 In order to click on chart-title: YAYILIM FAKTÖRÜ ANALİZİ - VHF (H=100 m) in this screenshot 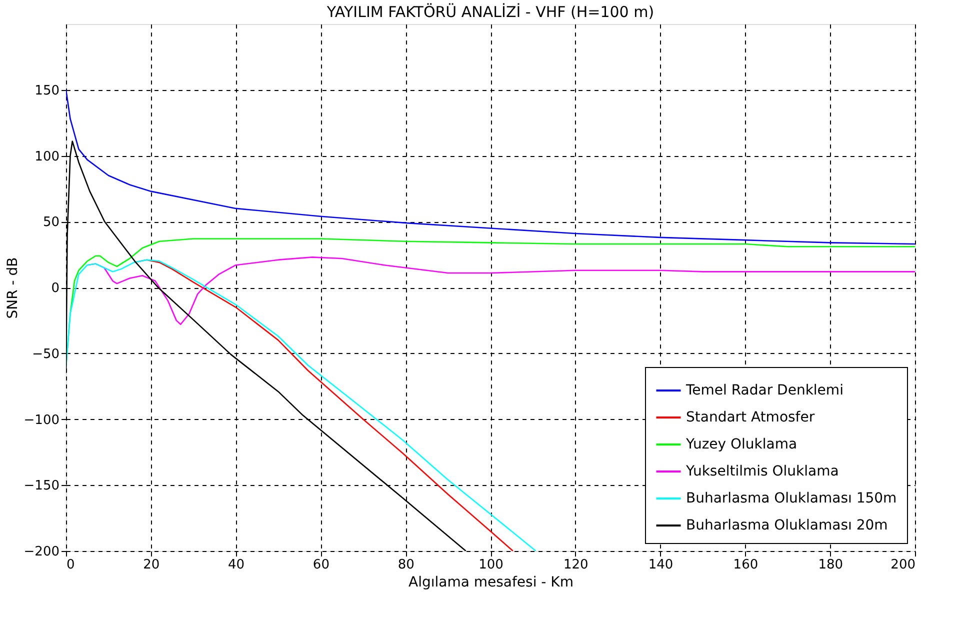, I will do `click(490, 12)`.